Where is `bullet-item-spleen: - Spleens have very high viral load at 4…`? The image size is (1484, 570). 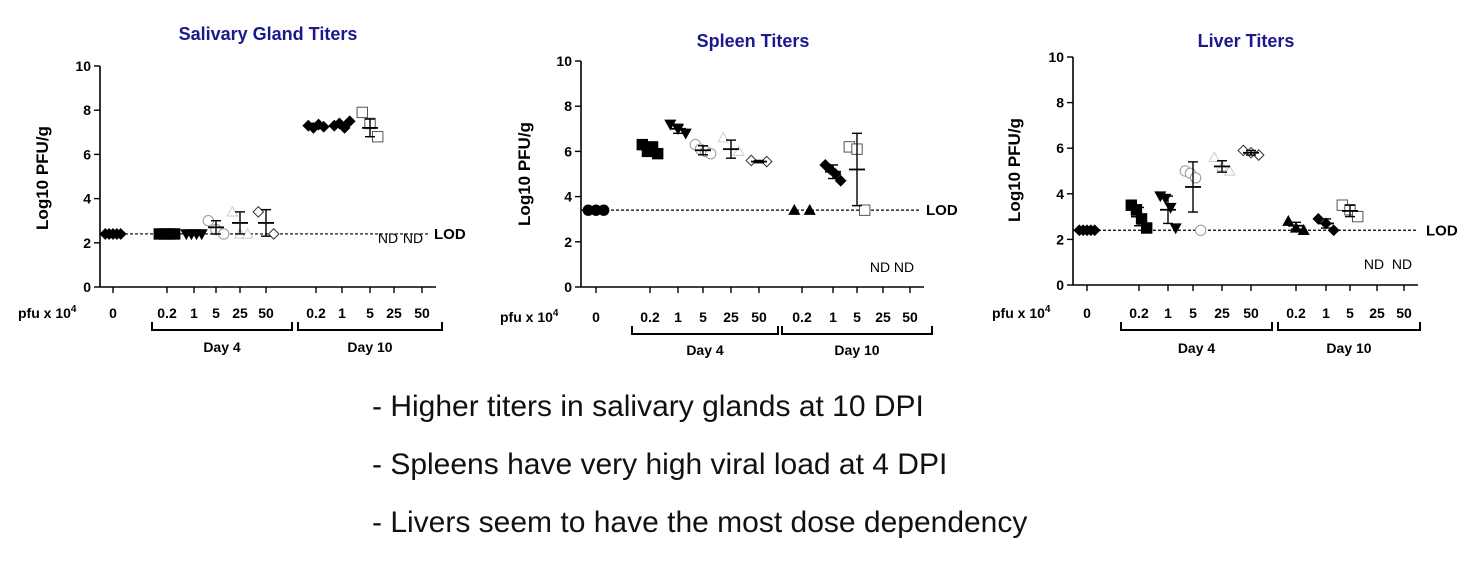
bullet-item-spleen: - Spleens have very high viral load at 4… is located at coordinates (660, 464).